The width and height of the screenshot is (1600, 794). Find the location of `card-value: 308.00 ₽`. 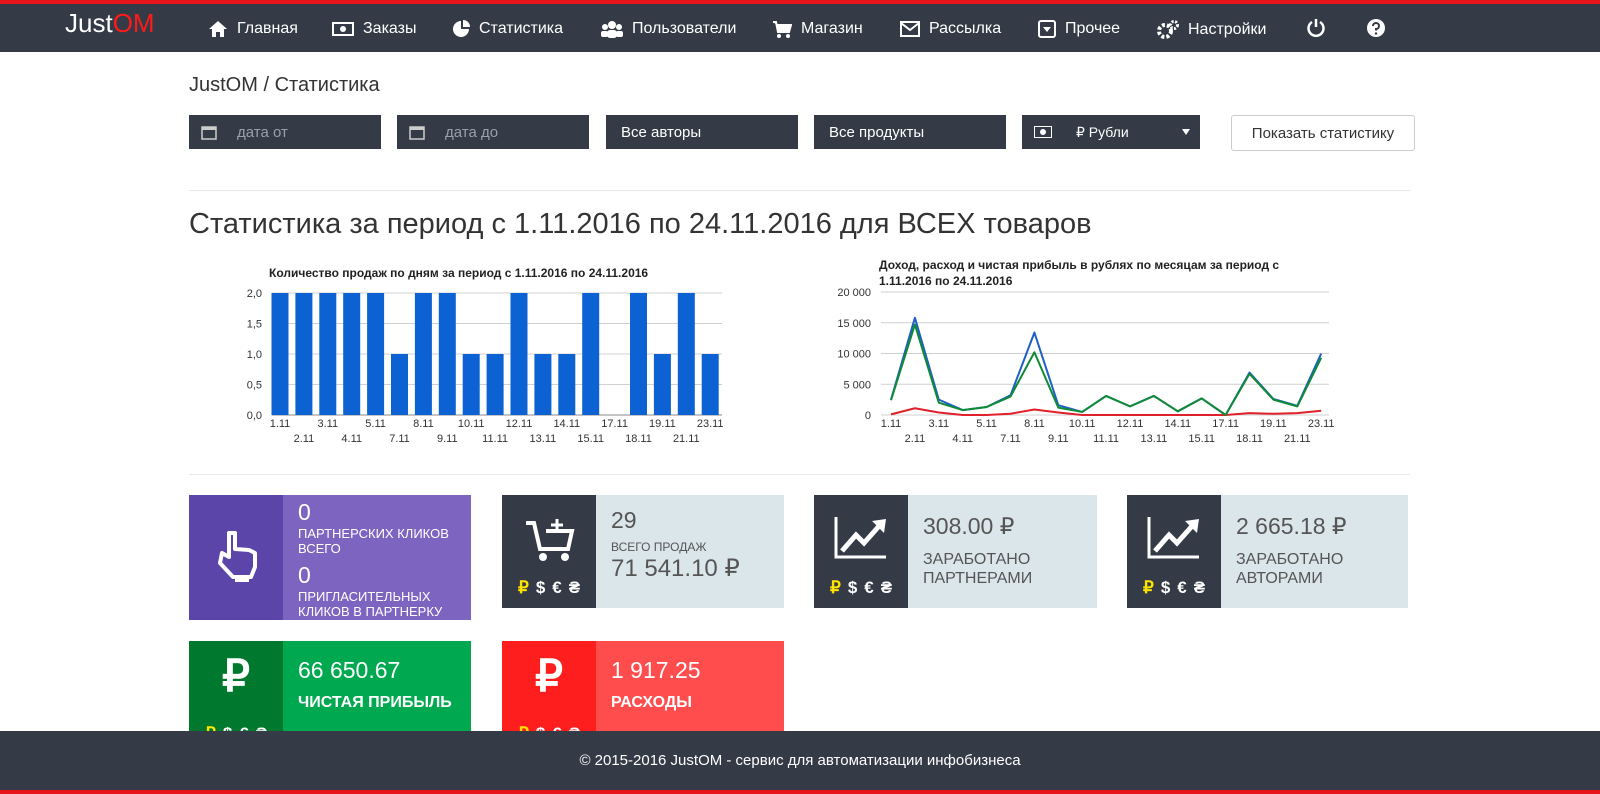

card-value: 308.00 ₽ is located at coordinates (969, 526).